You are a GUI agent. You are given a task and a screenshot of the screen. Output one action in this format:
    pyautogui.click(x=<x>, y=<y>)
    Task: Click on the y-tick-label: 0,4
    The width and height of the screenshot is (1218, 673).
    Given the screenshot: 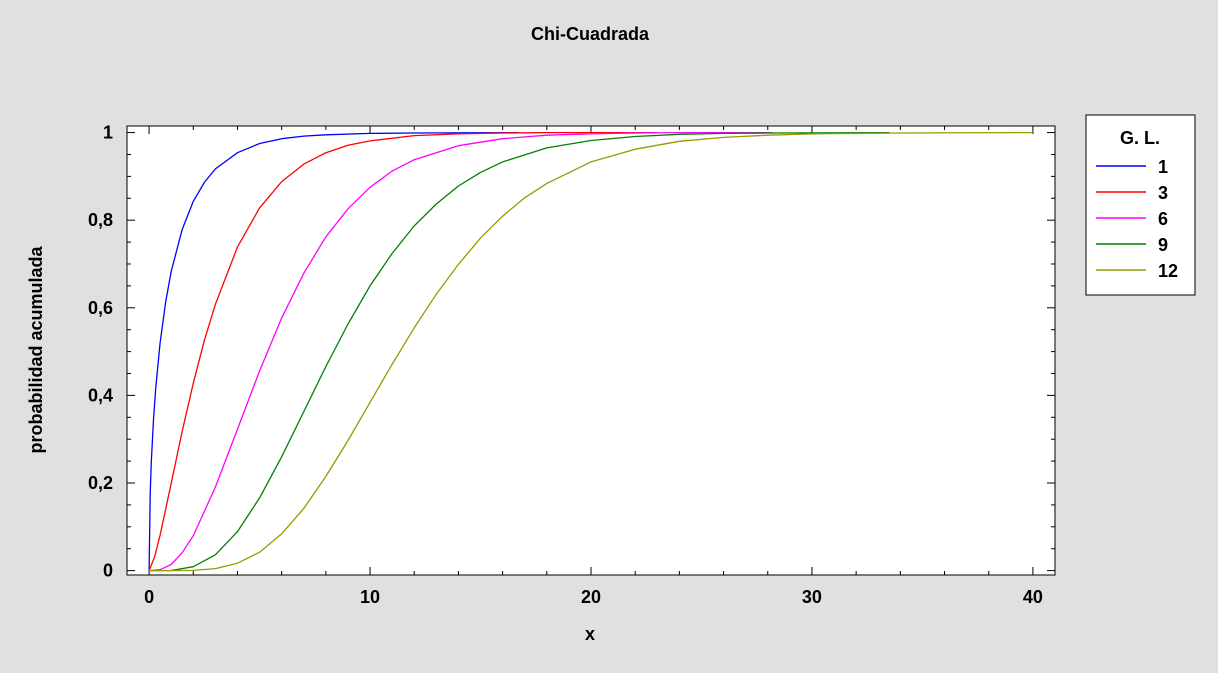 What is the action you would take?
    pyautogui.click(x=100, y=395)
    